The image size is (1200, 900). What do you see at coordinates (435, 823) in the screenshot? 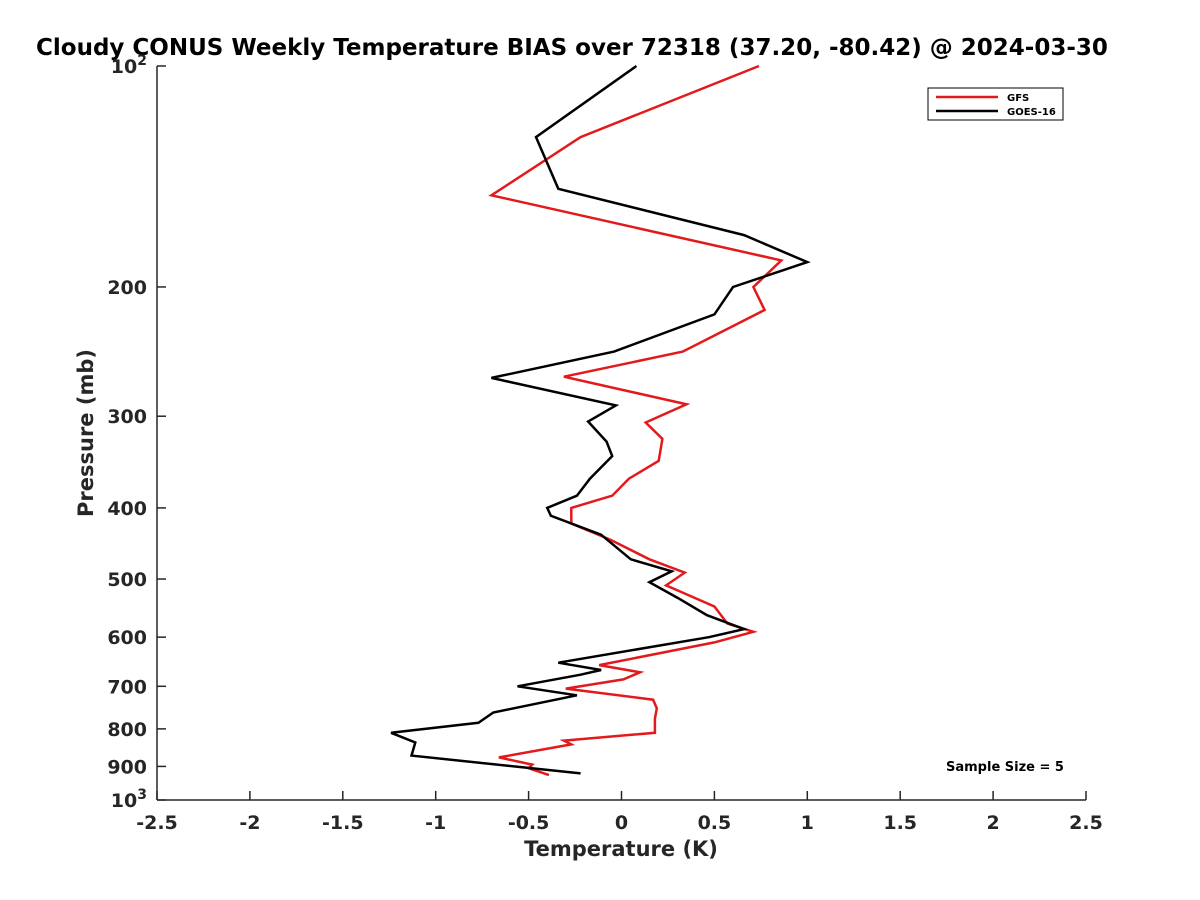
I see `x-tick-label: -1` at bounding box center [435, 823].